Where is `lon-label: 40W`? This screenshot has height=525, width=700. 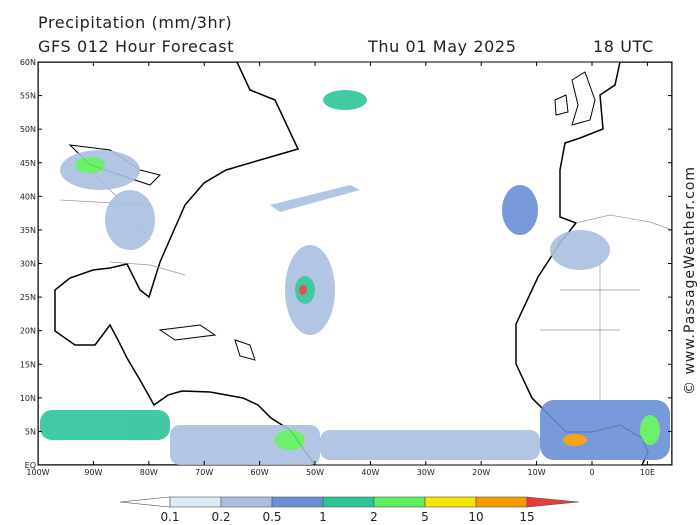
lon-label: 40W is located at coordinates (370, 472).